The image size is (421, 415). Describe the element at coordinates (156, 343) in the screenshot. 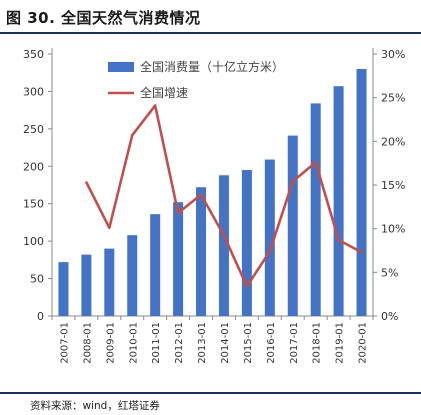

I see `x-tick-label: 2011-01` at that location.